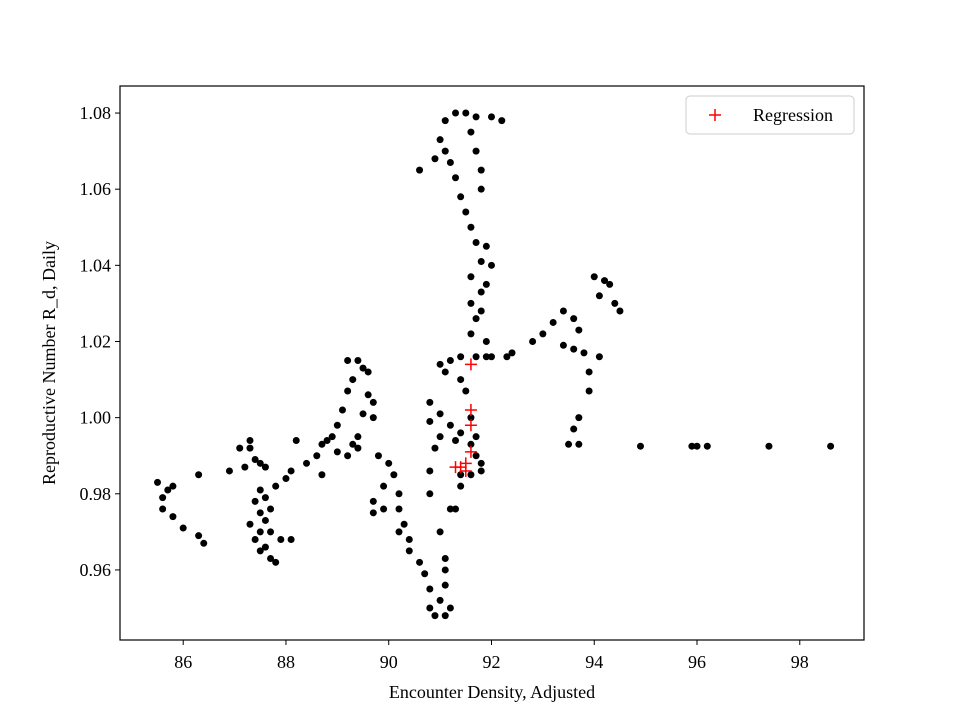 This screenshot has width=960, height=725. What do you see at coordinates (286, 662) in the screenshot?
I see `x-tick-label: 88` at bounding box center [286, 662].